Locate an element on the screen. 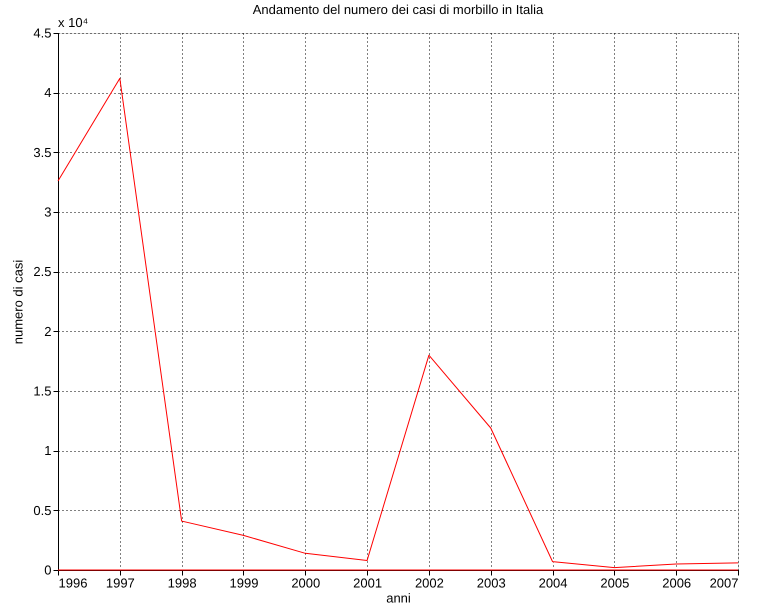  x-tick-label: 2004 is located at coordinates (553, 583).